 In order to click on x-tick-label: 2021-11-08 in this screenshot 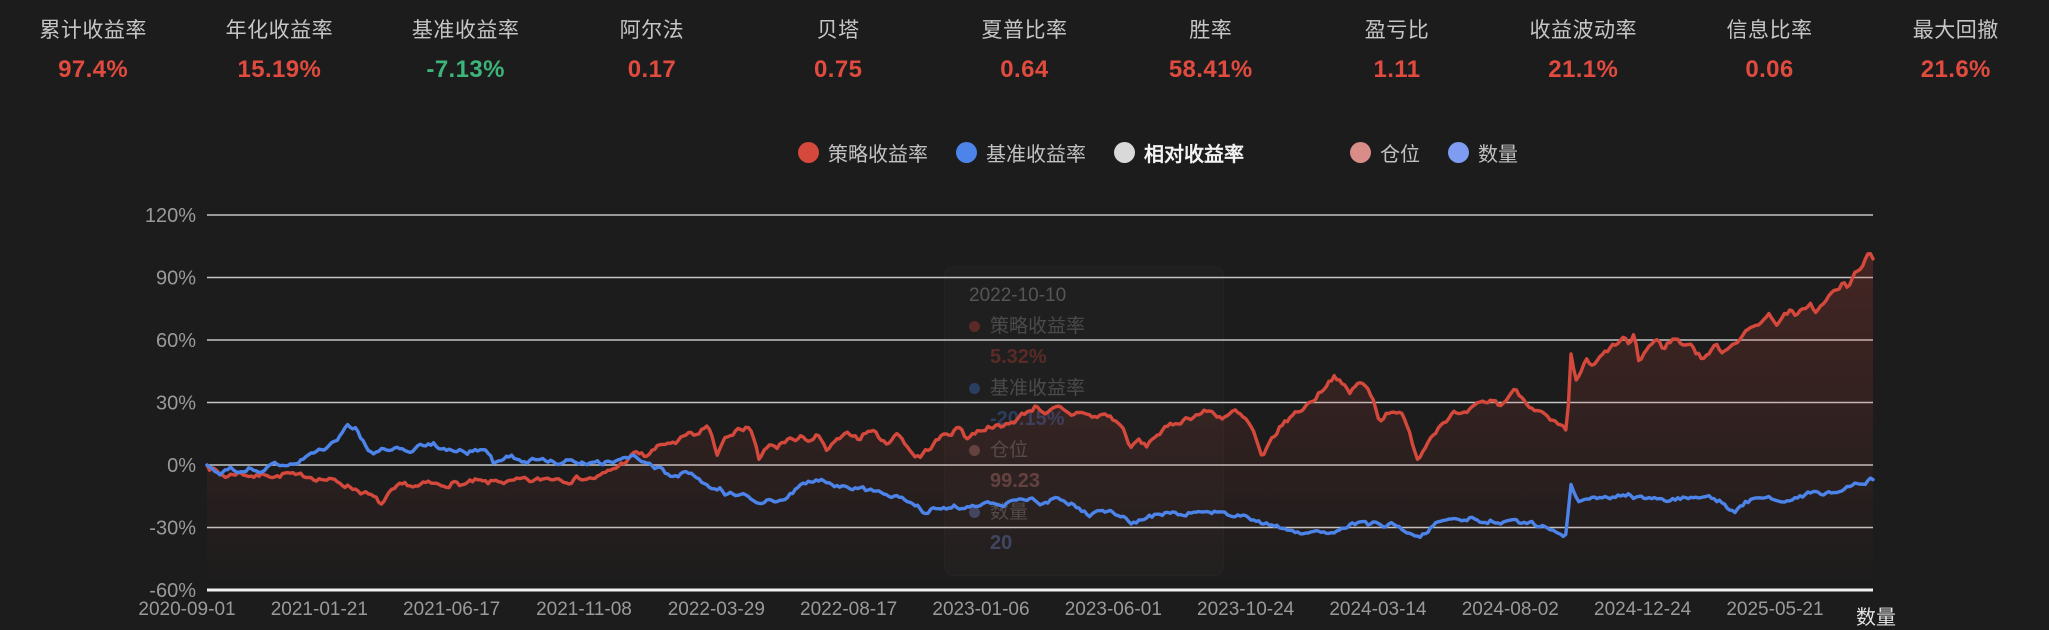, I will do `click(584, 609)`.